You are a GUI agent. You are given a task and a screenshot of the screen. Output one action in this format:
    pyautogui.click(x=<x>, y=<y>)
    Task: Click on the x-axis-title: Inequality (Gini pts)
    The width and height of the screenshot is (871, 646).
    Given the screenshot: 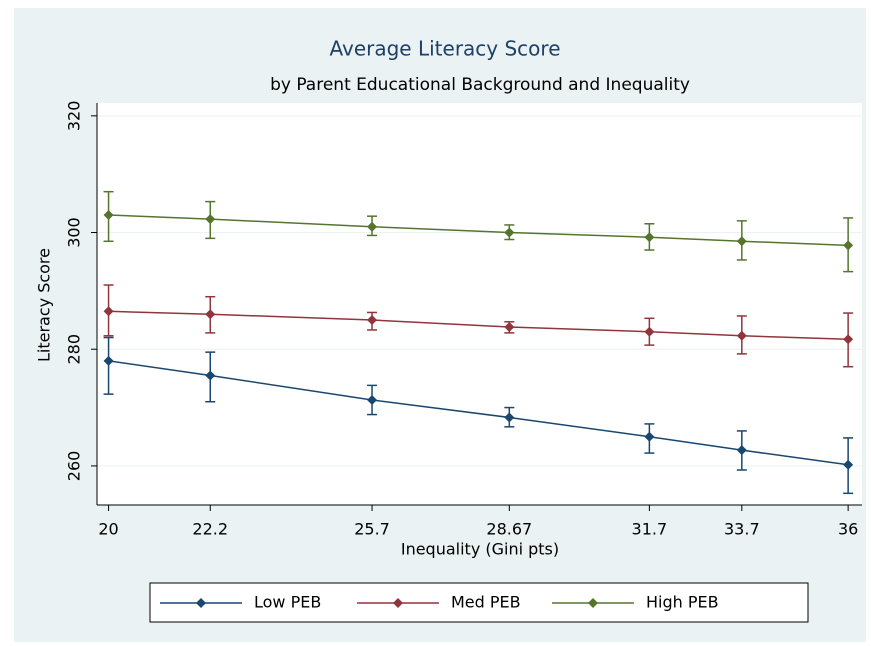 What is the action you would take?
    pyautogui.click(x=480, y=549)
    